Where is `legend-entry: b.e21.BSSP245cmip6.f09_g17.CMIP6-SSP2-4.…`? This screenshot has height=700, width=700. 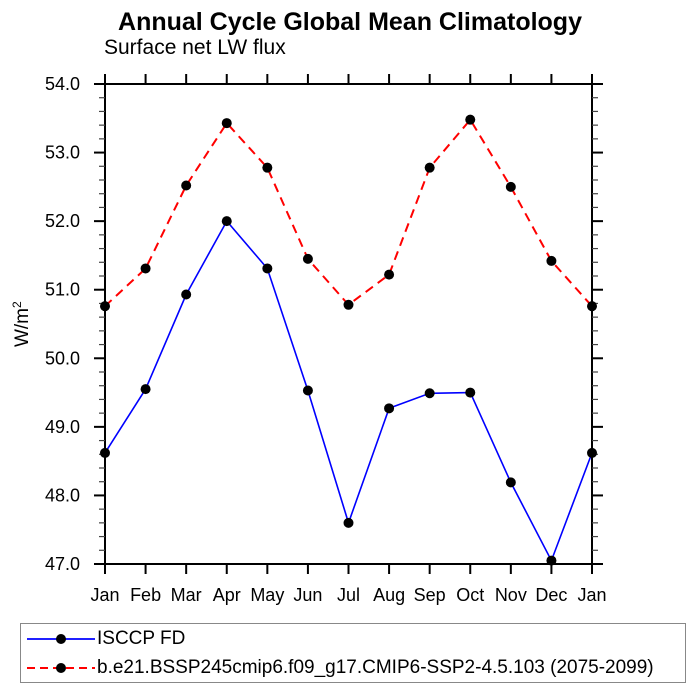
legend-entry: b.e21.BSSP245cmip6.f09_g17.CMIP6-SSP2-4.… is located at coordinates (353, 667).